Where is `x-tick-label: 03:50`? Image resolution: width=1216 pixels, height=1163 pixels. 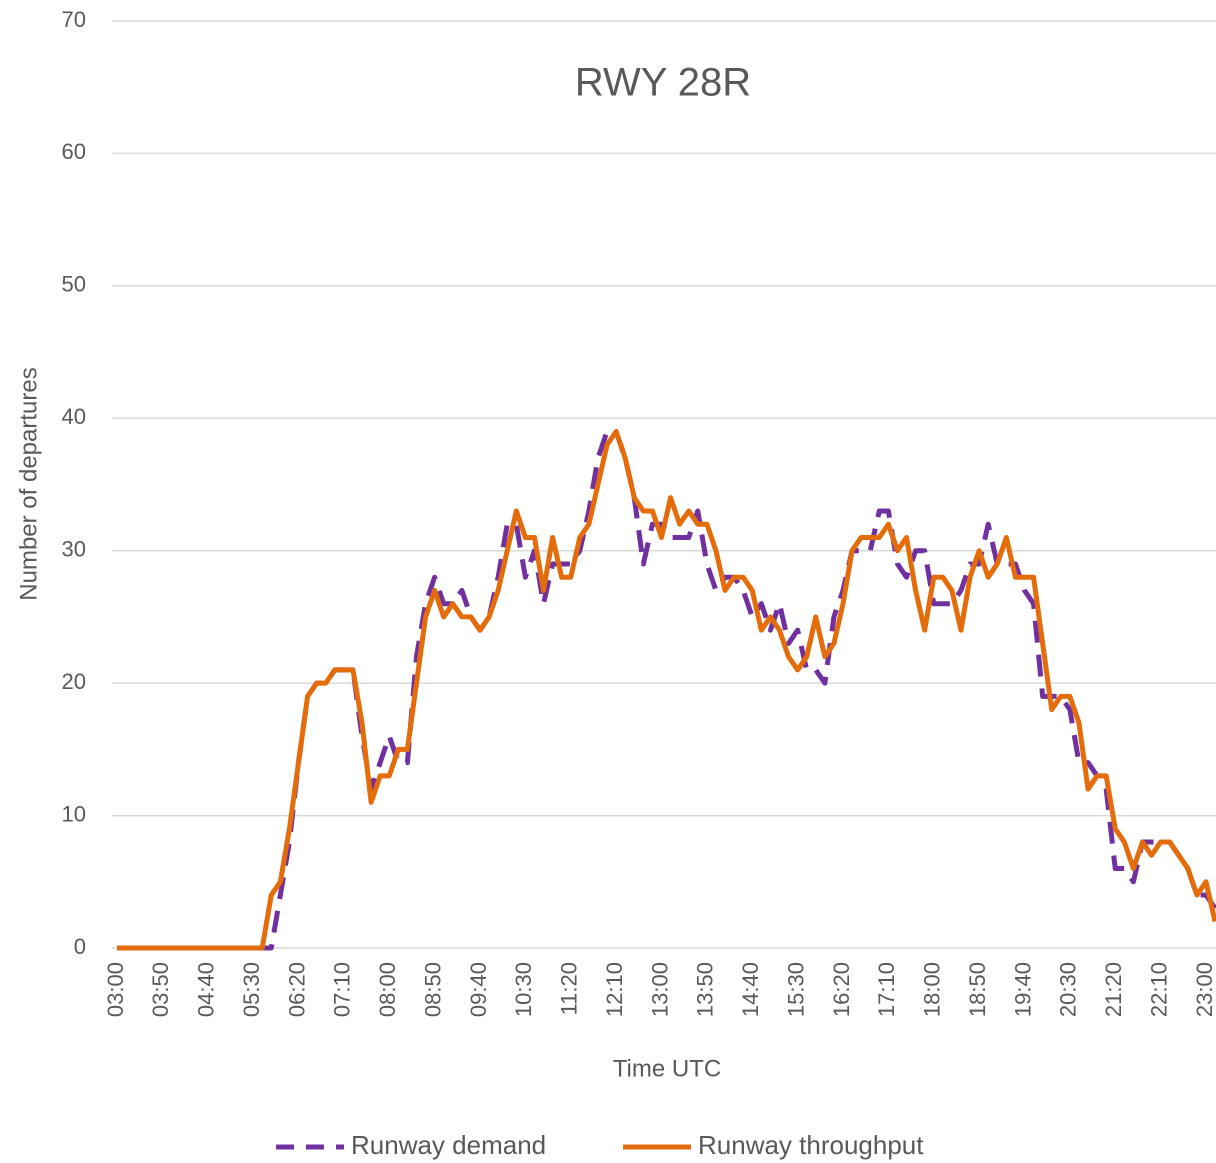 x-tick-label: 03:50 is located at coordinates (160, 989).